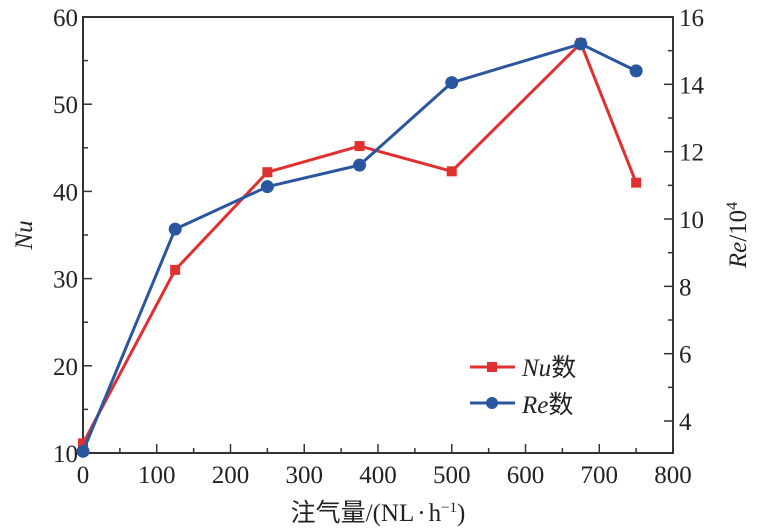  What do you see at coordinates (461, 513) in the screenshot?
I see `x-axis-title-close: )` at bounding box center [461, 513].